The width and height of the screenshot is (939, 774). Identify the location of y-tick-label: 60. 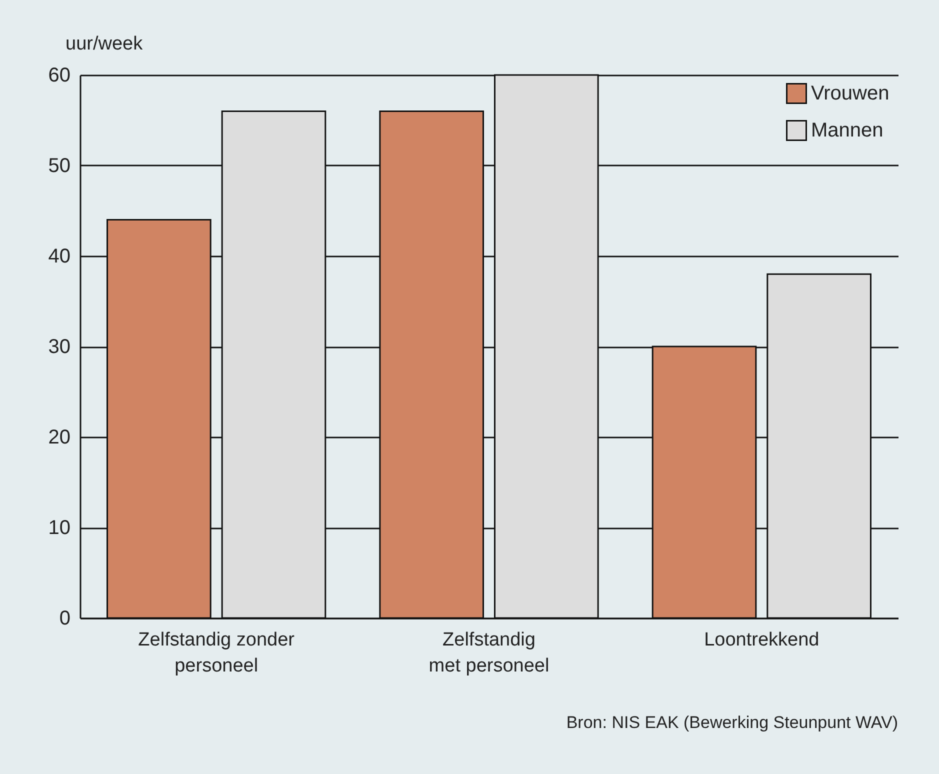
(59, 75).